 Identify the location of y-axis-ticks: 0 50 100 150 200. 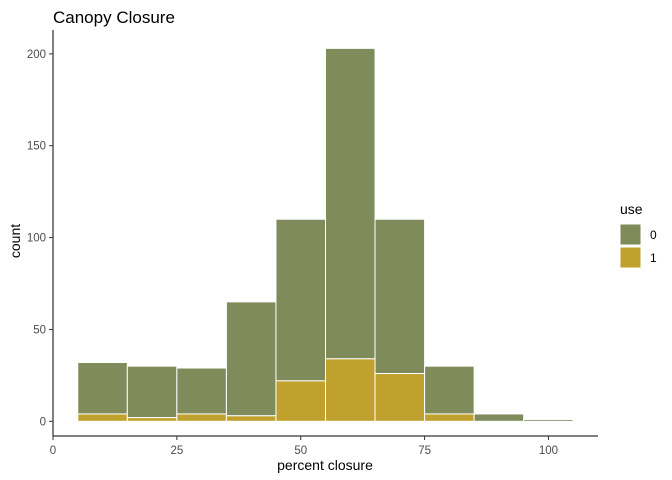
(40, 238).